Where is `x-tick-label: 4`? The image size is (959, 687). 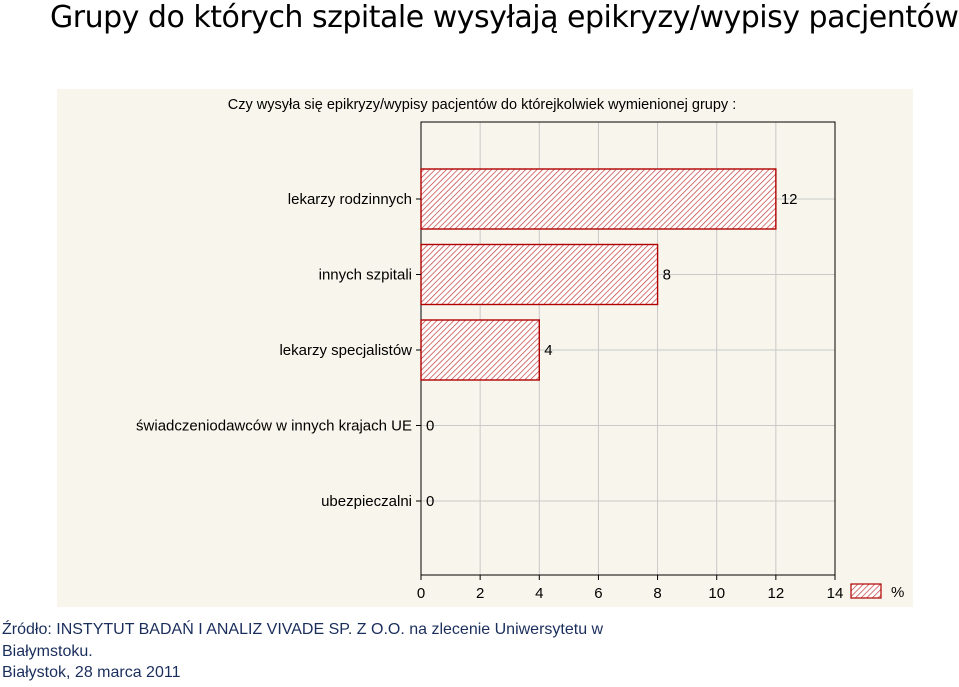
x-tick-label: 4 is located at coordinates (539, 593).